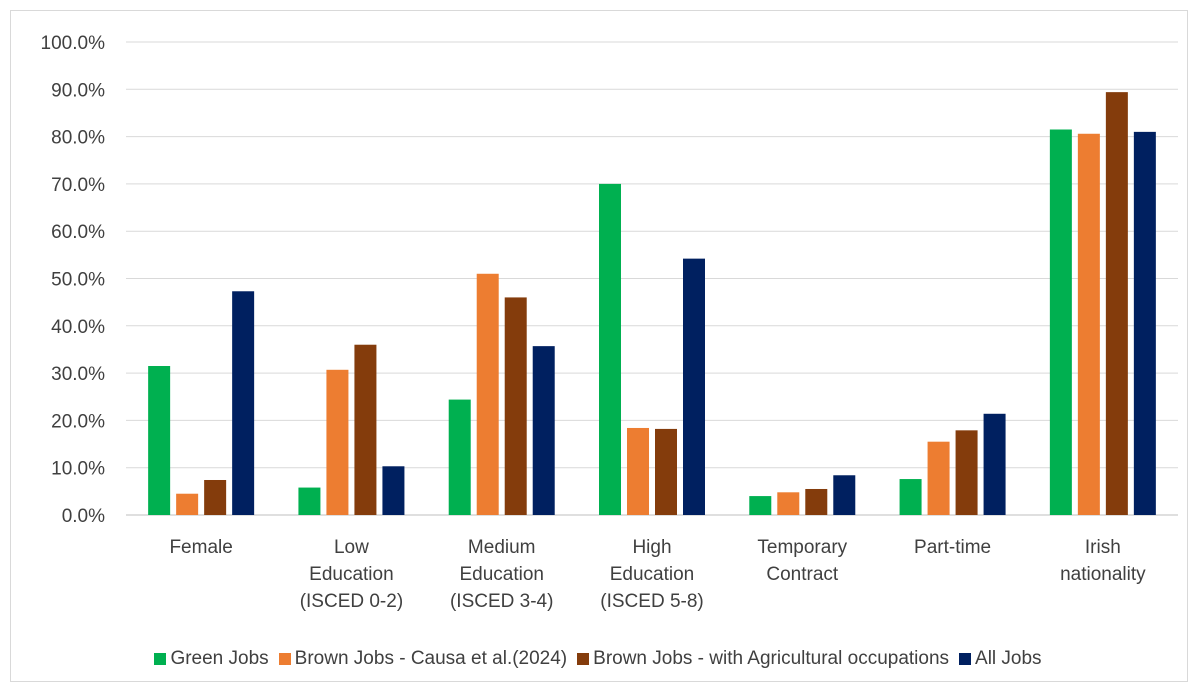 This screenshot has height=687, width=1200. I want to click on x-tick-label: High, so click(651, 547).